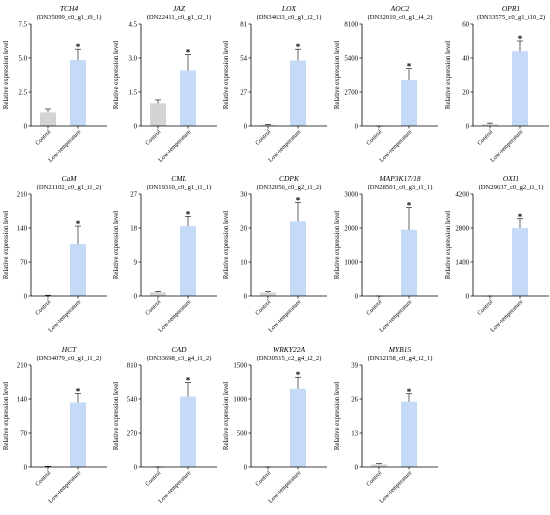 This screenshot has width=550, height=515. What do you see at coordinates (69, 17) in the screenshot?
I see `gene-id: (DN35099_c0_g1_i9_1)` at bounding box center [69, 17].